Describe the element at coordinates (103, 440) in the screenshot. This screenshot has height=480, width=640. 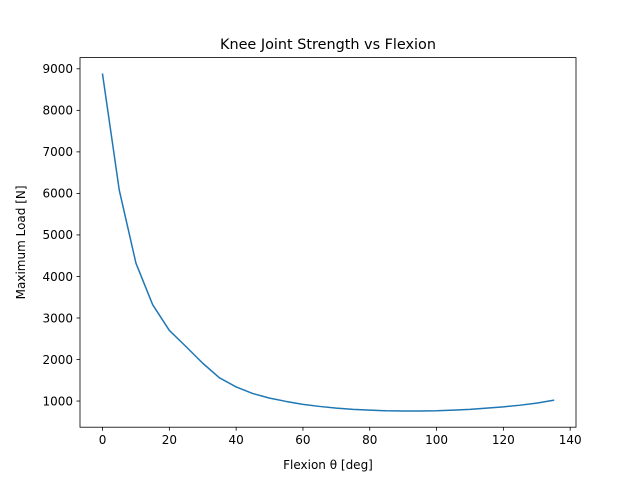
I see `x-tick-label: 0` at that location.